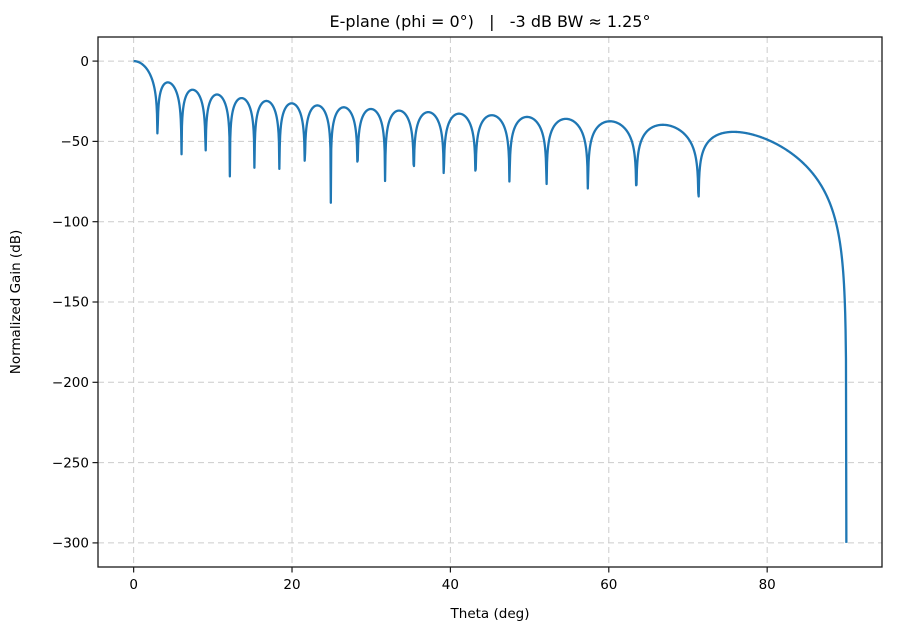 The image size is (897, 637). I want to click on y-tick-label: −100, so click(70, 222).